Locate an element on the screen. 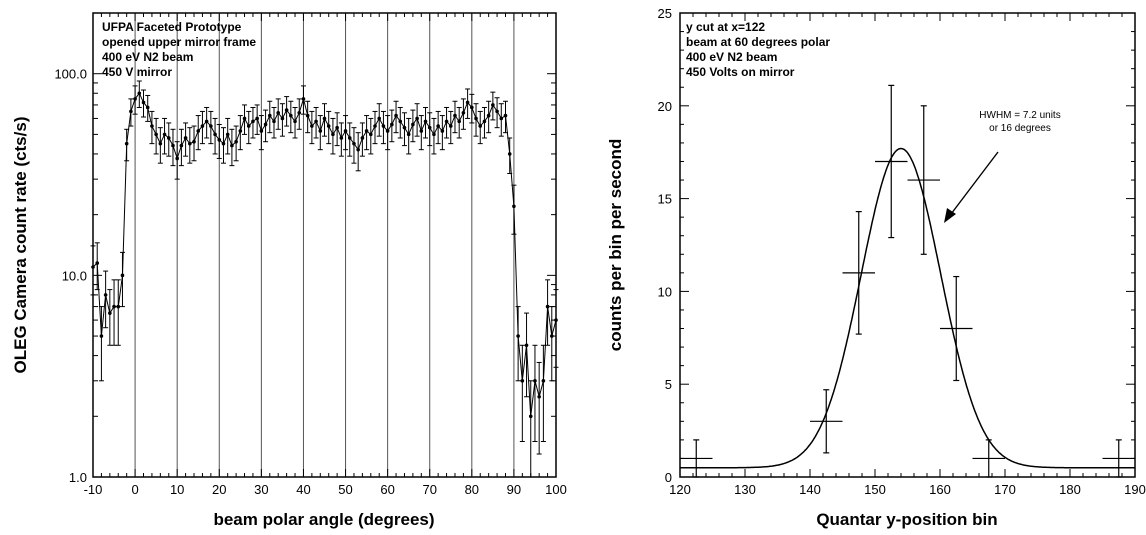 The image size is (1146, 535). y-tick-label: 20 is located at coordinates (665, 106).